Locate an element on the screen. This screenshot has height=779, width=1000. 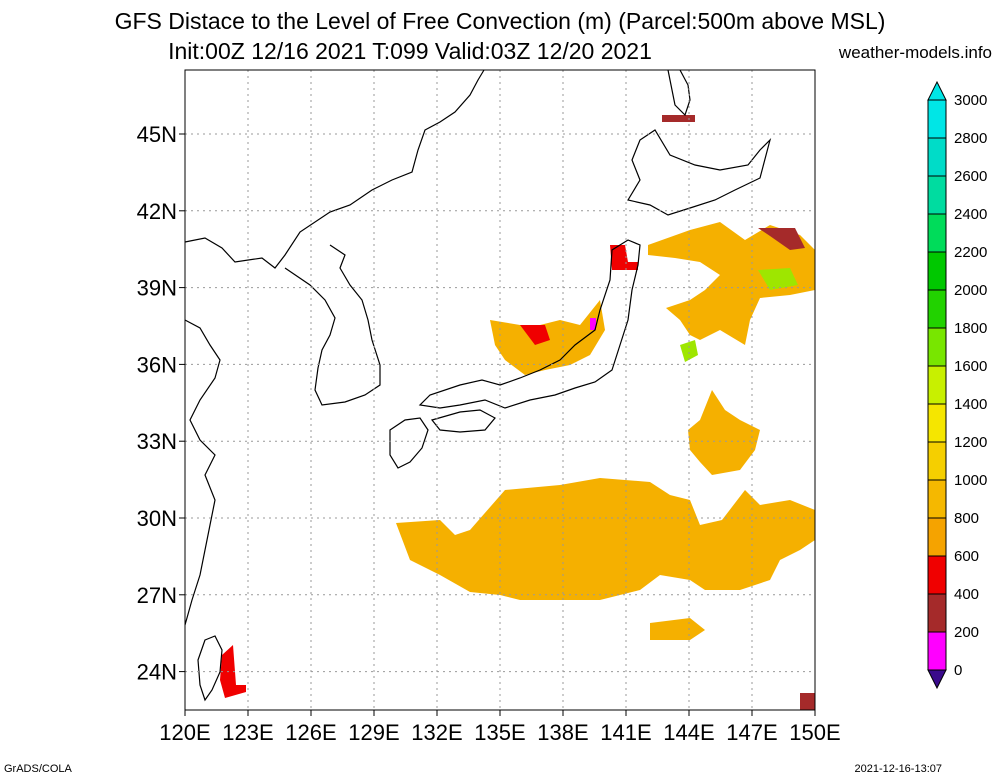
lat-tick-label: 24N is located at coordinates (157, 672).